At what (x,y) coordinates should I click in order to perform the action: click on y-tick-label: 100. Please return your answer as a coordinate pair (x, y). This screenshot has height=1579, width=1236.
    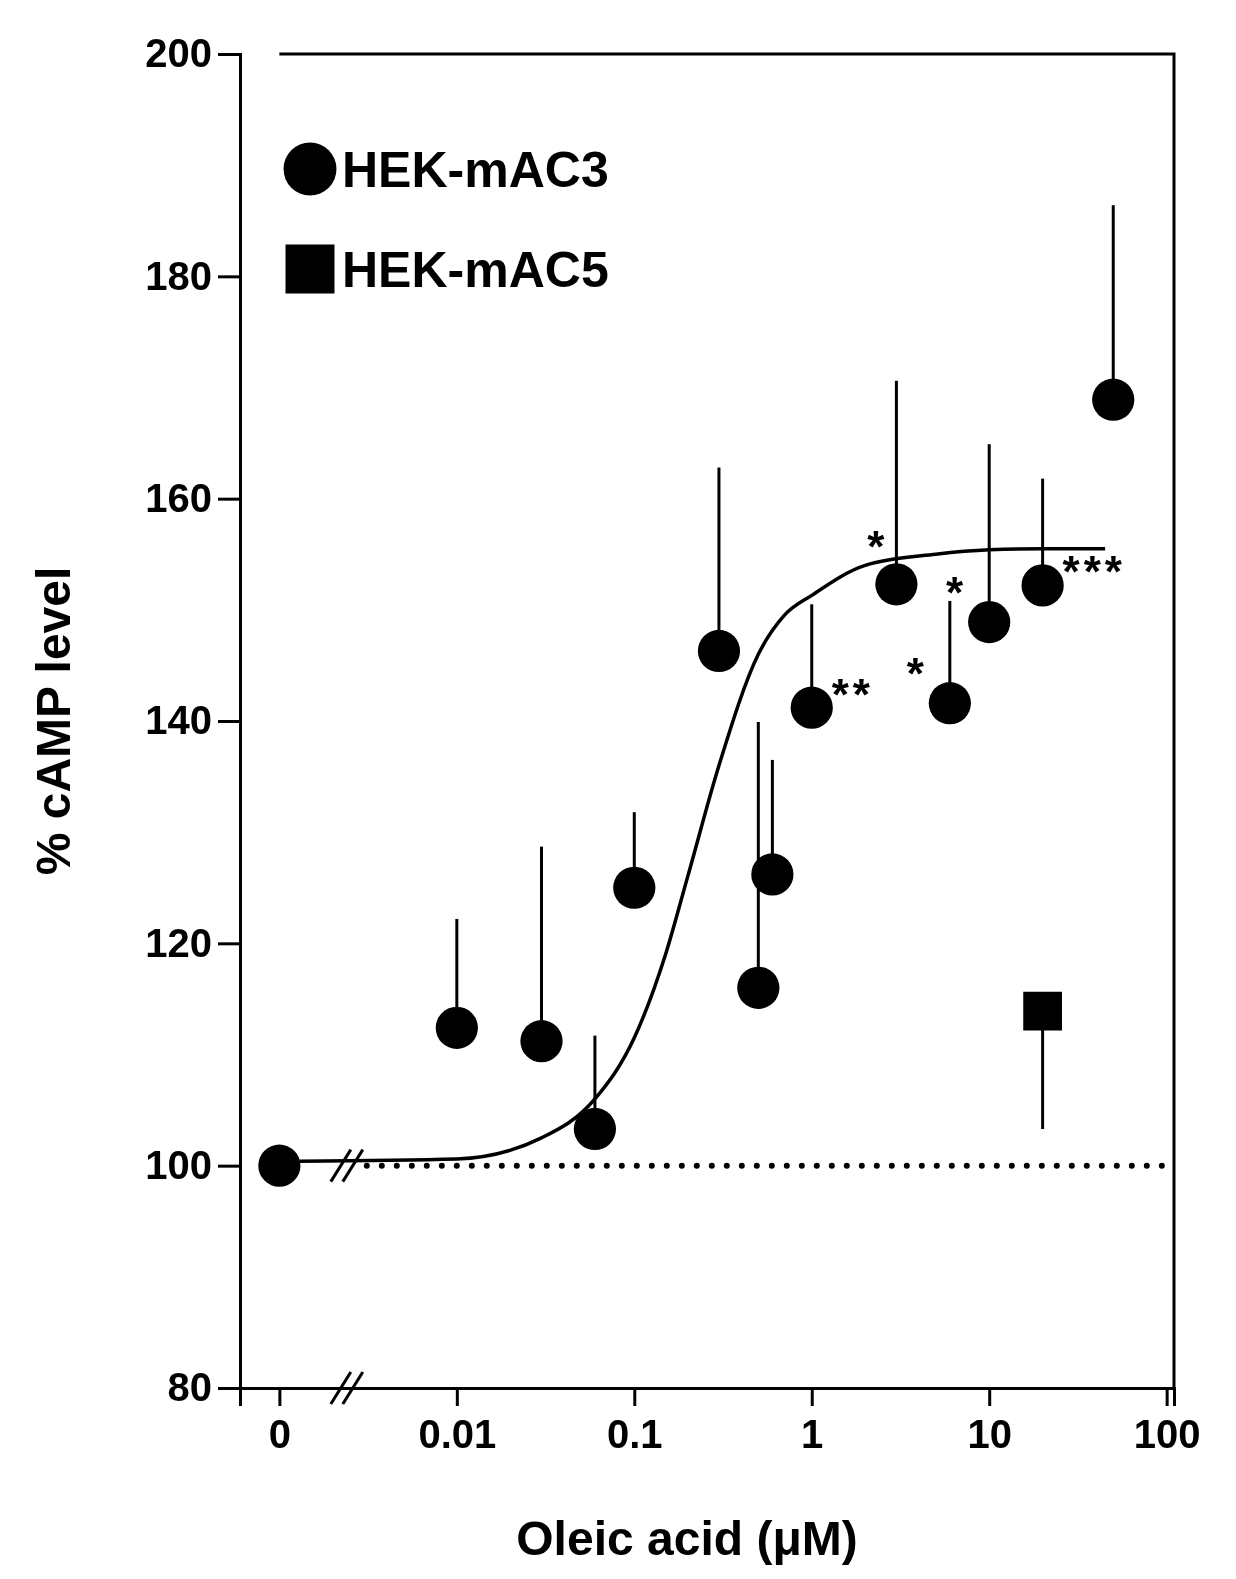
    Looking at the image, I should click on (178, 1164).